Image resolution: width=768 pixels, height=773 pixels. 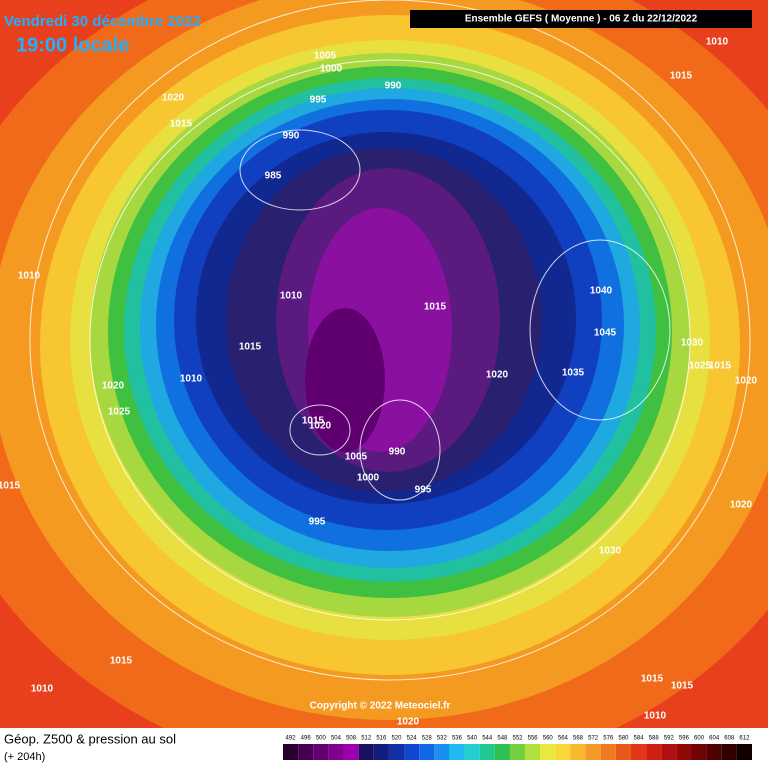 What do you see at coordinates (573, 373) in the screenshot?
I see `isobar-label: 1035` at bounding box center [573, 373].